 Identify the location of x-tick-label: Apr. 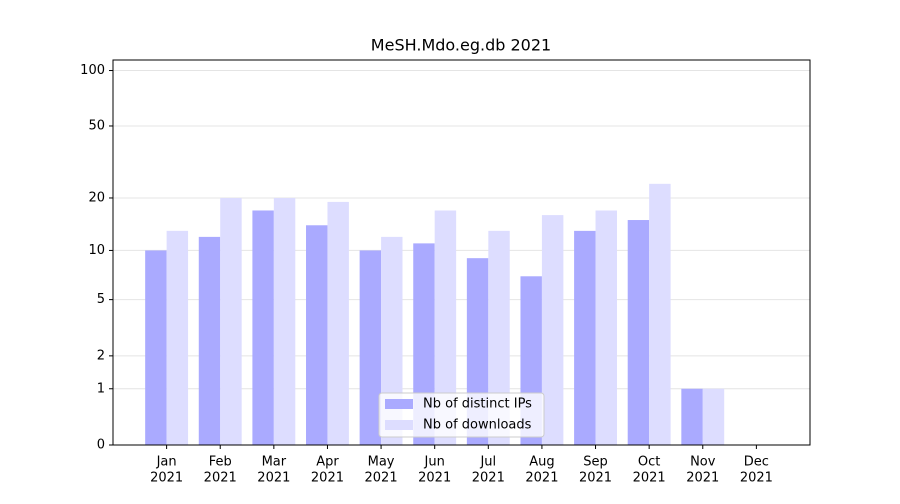
(327, 462).